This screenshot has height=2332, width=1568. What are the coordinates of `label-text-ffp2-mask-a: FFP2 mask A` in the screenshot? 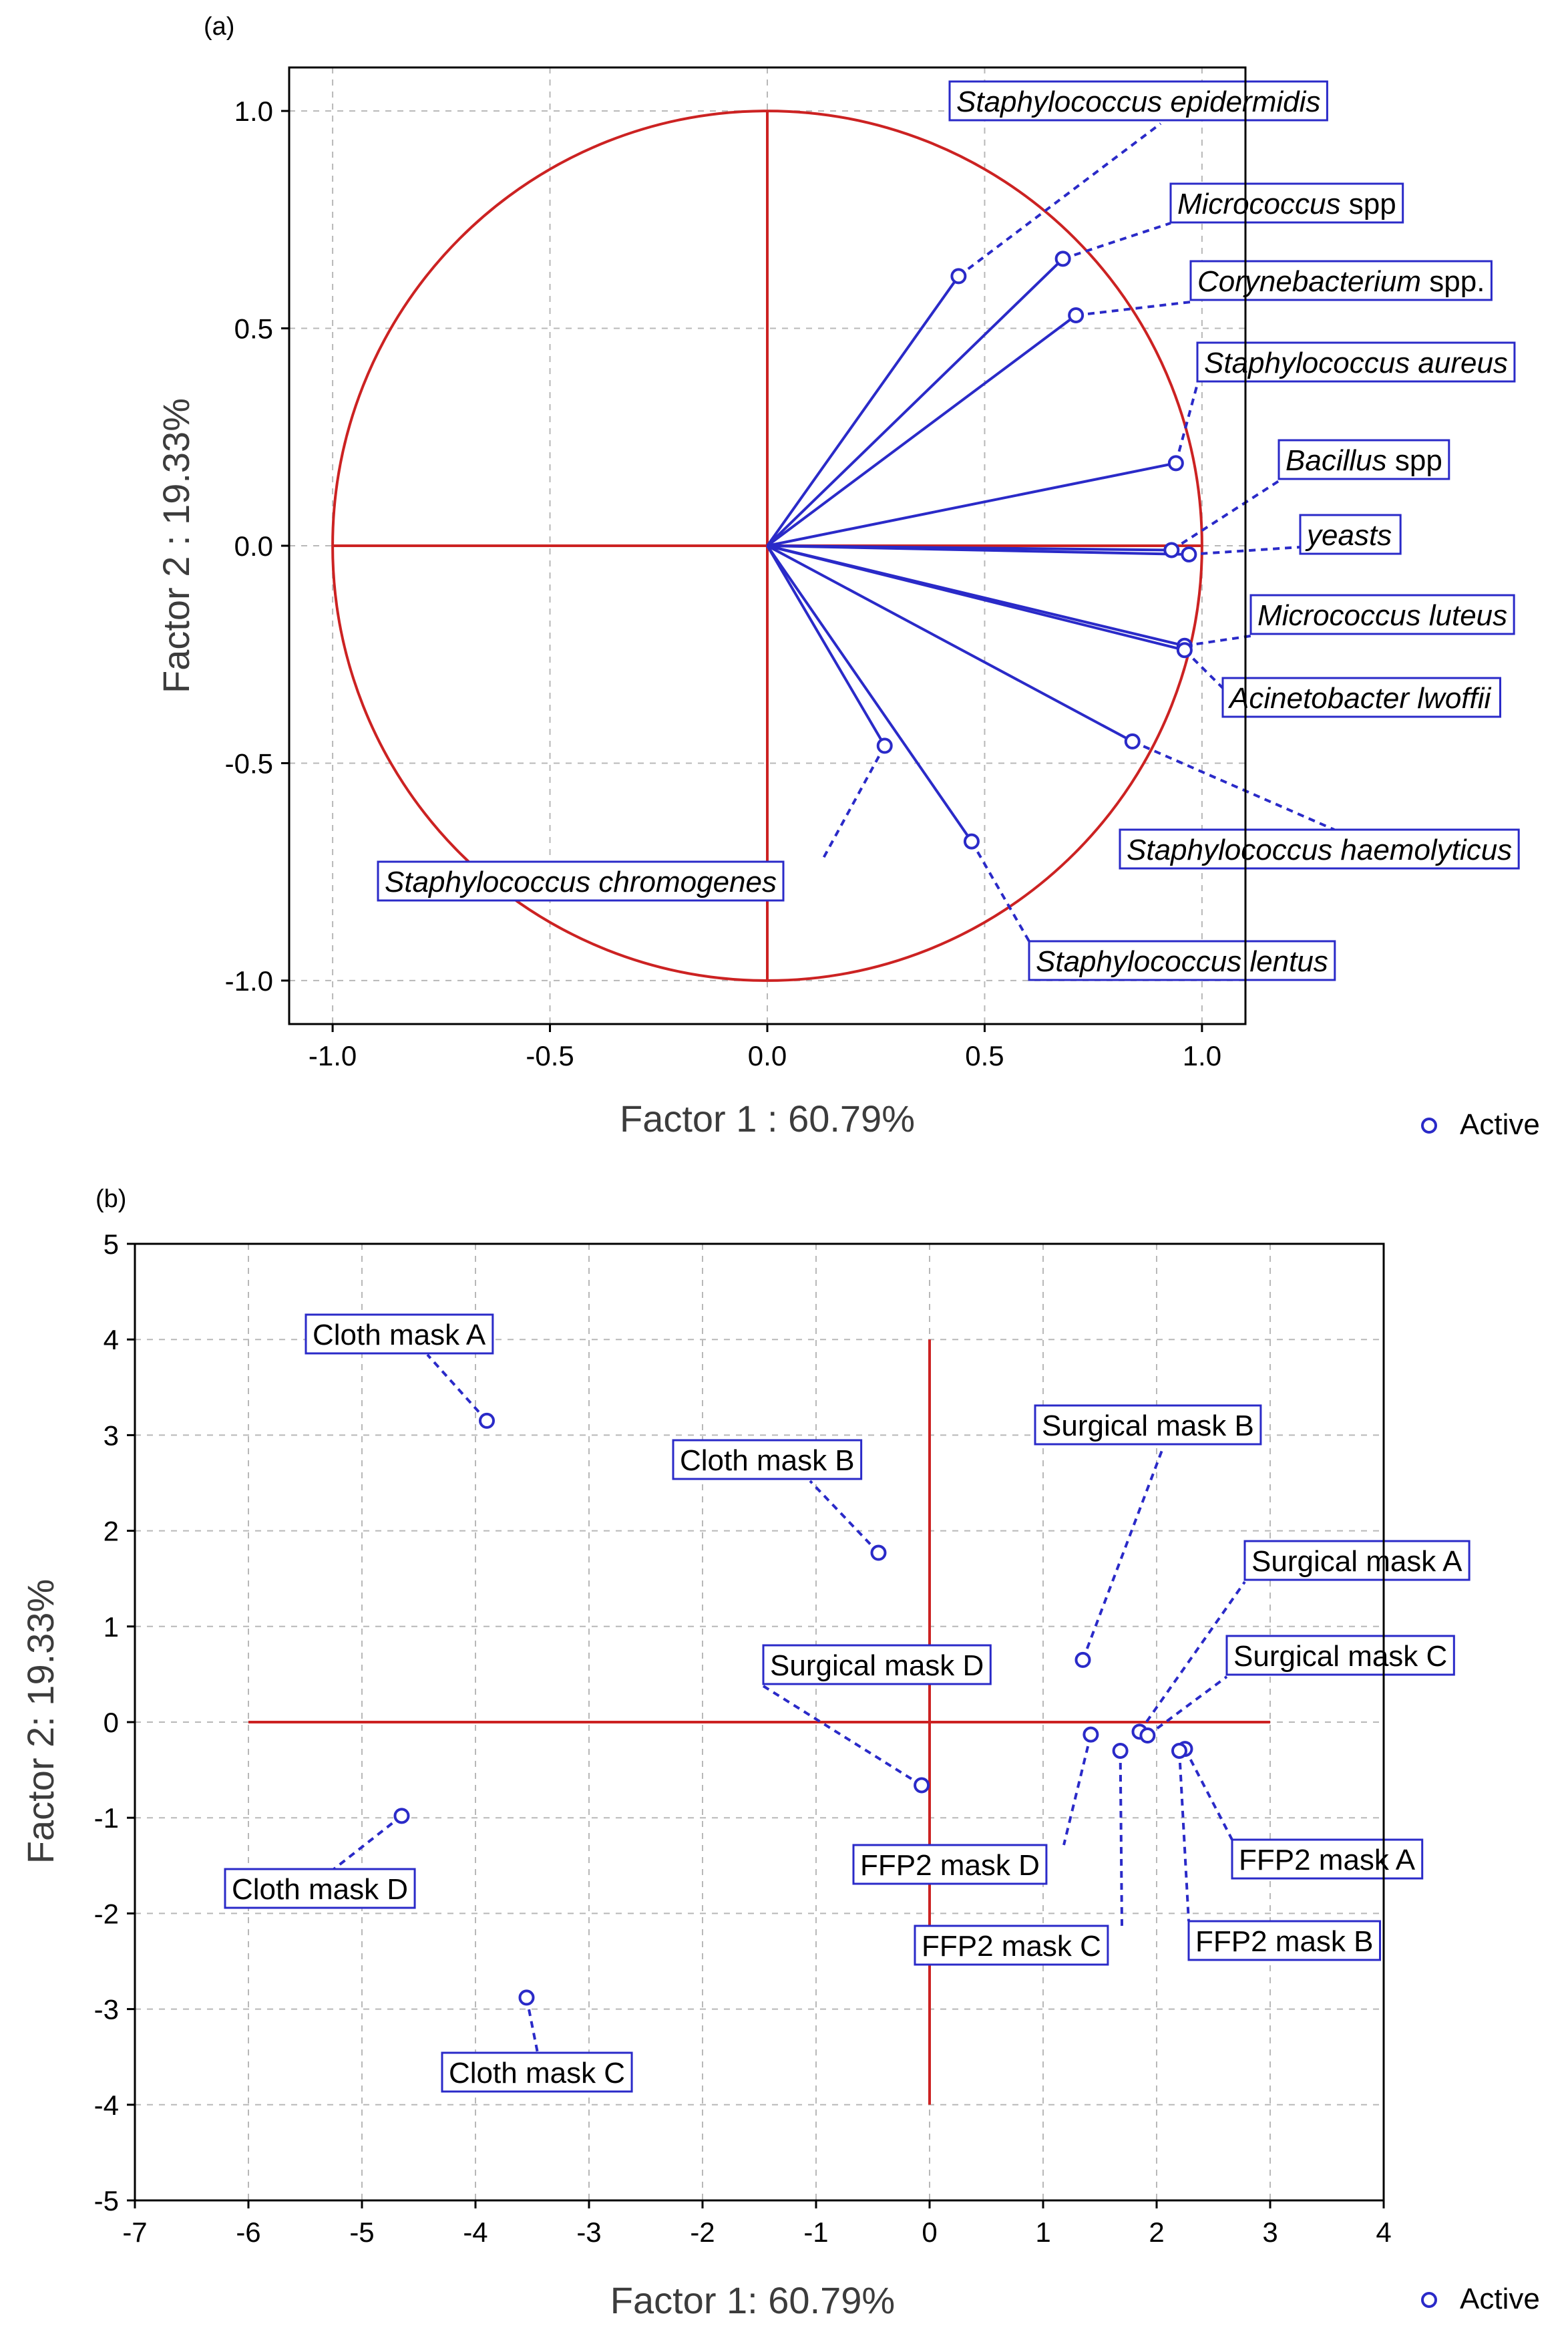 It's located at (1327, 1860).